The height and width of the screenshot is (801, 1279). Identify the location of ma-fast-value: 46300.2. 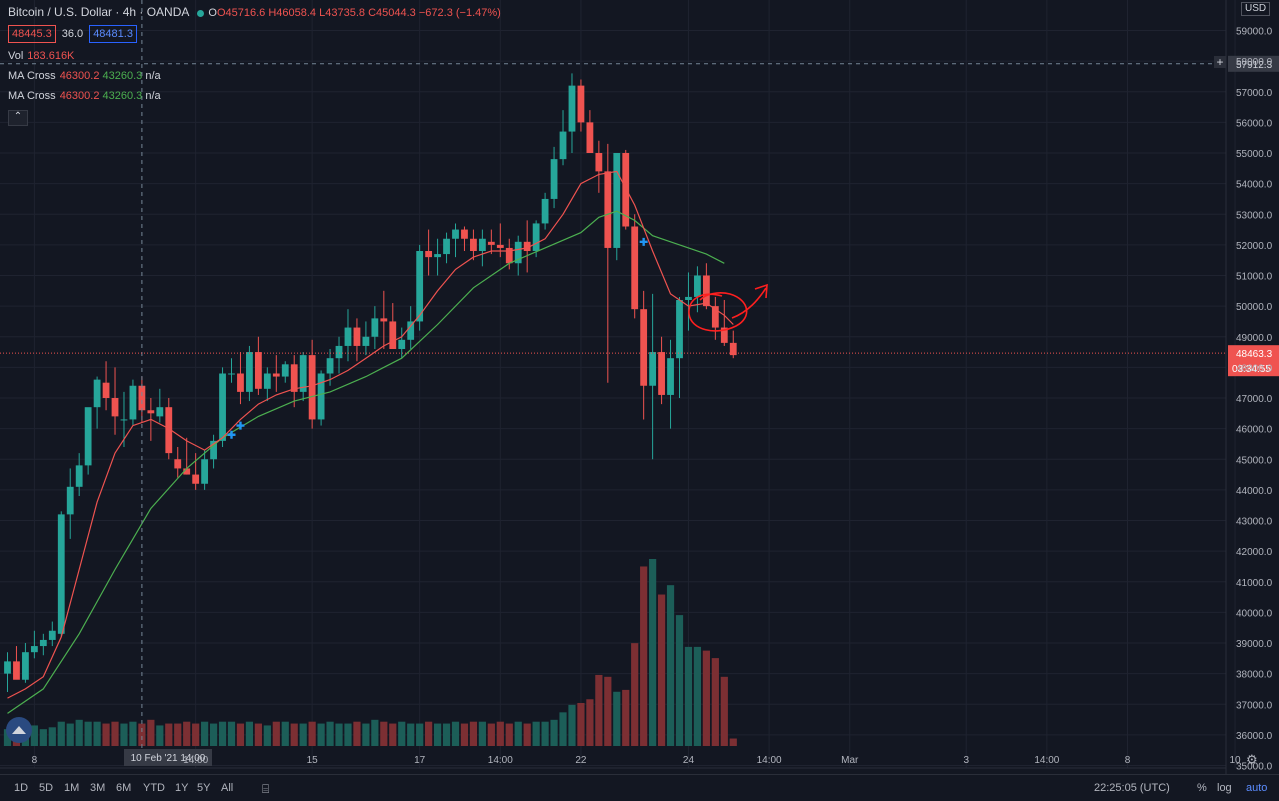
(79, 96).